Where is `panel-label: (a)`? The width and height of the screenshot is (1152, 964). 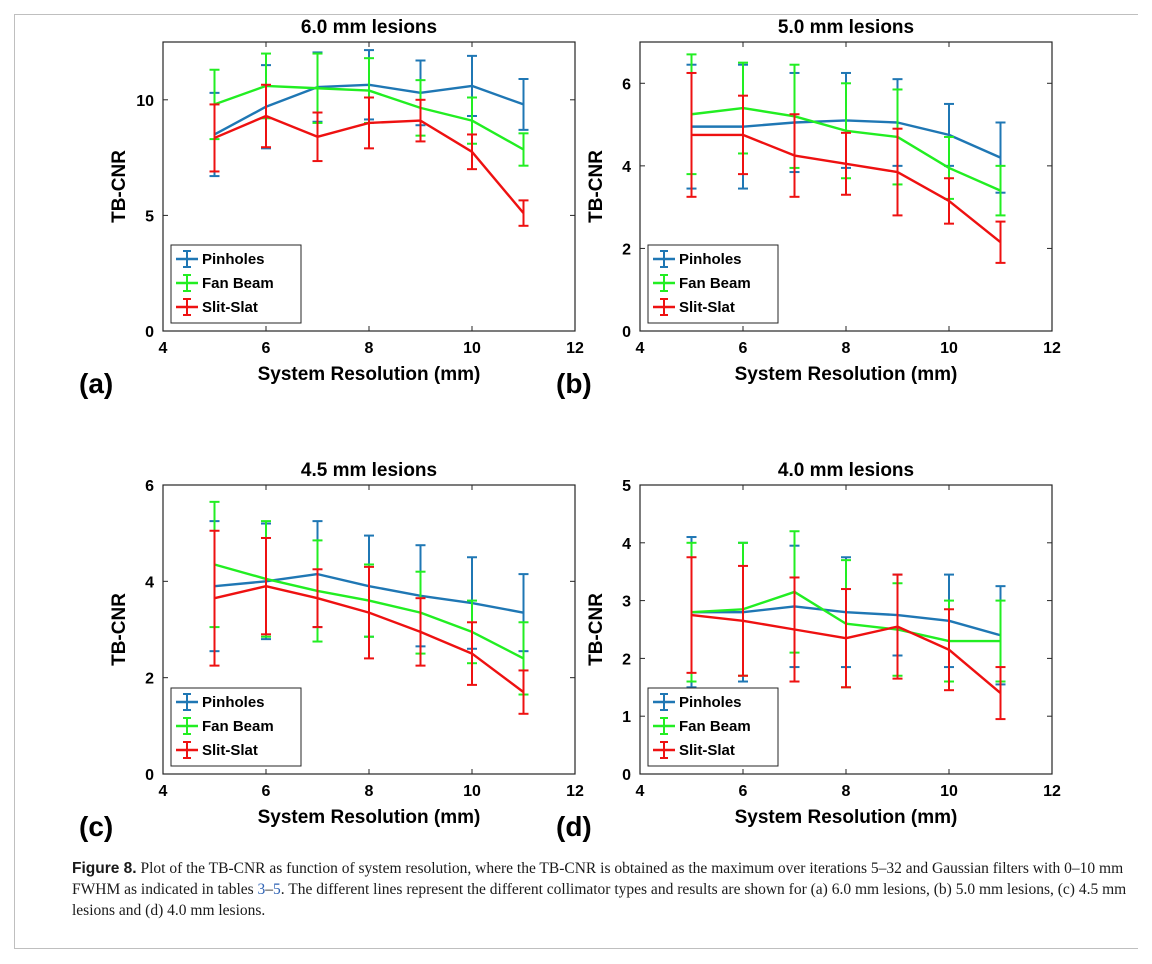
panel-label: (a) is located at coordinates (96, 383).